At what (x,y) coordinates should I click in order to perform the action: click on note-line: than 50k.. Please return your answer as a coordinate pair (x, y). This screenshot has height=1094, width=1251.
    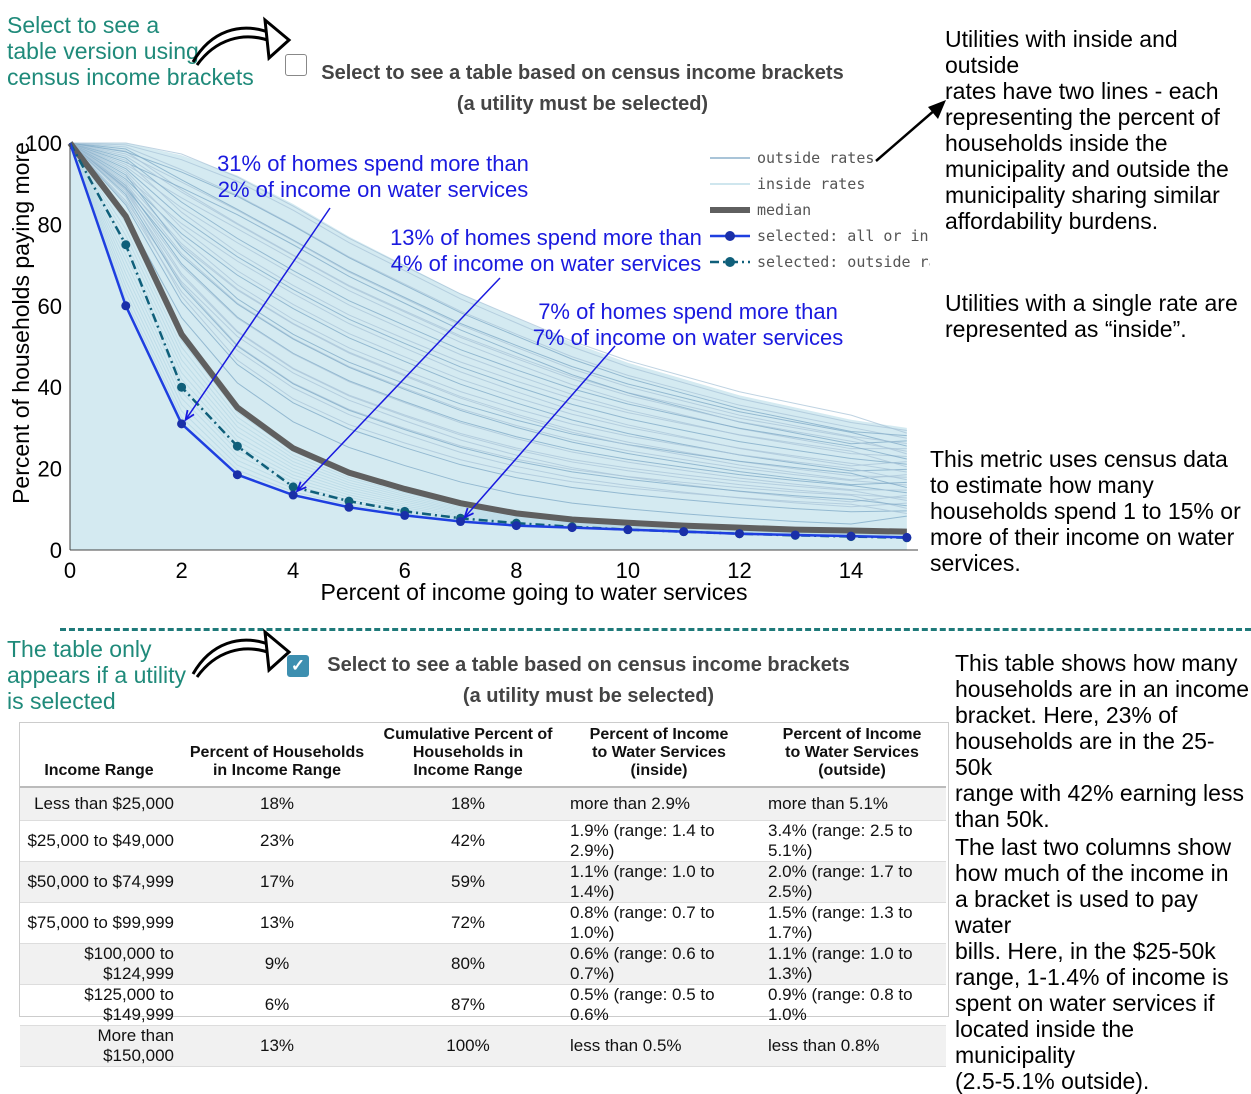
    Looking at the image, I should click on (1002, 819).